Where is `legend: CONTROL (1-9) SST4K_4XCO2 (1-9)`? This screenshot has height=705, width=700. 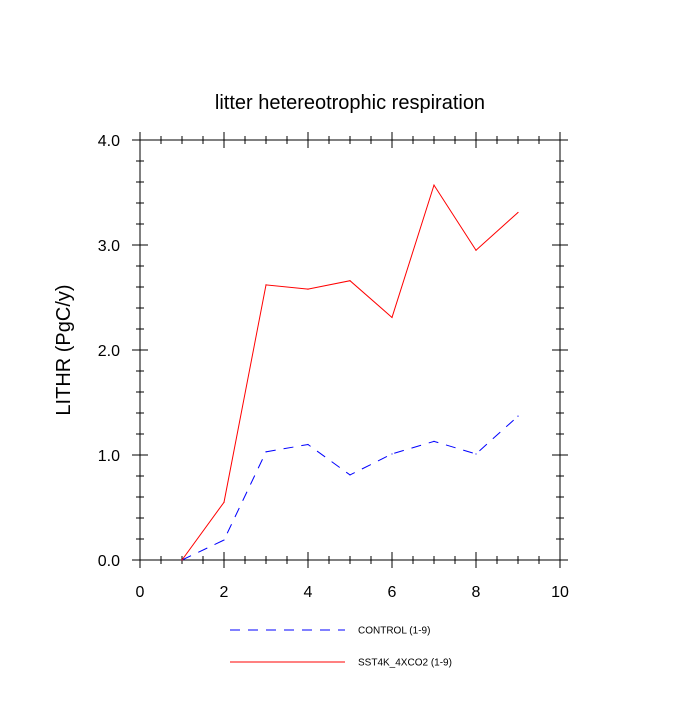
legend: CONTROL (1-9) SST4K_4XCO2 (1-9) is located at coordinates (341, 647).